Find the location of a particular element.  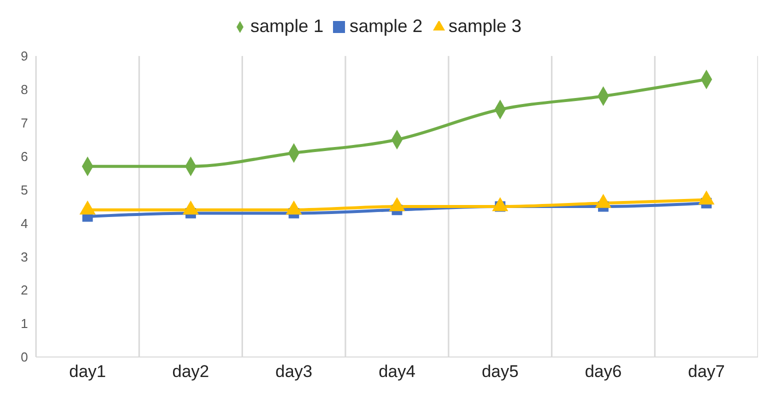

x-tick-label: day1 is located at coordinates (87, 372).